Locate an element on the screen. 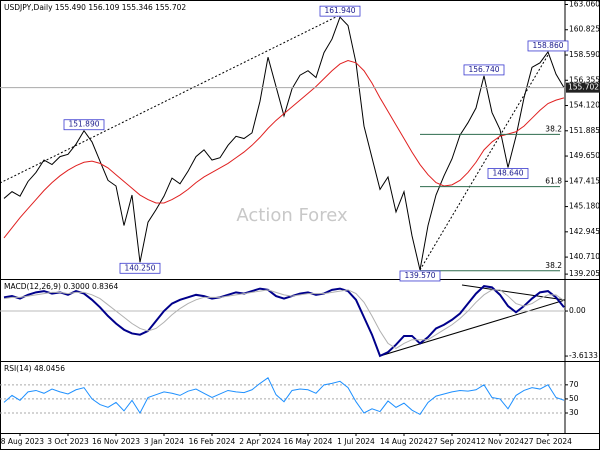  last-price-label: 155.702 is located at coordinates (583, 87).